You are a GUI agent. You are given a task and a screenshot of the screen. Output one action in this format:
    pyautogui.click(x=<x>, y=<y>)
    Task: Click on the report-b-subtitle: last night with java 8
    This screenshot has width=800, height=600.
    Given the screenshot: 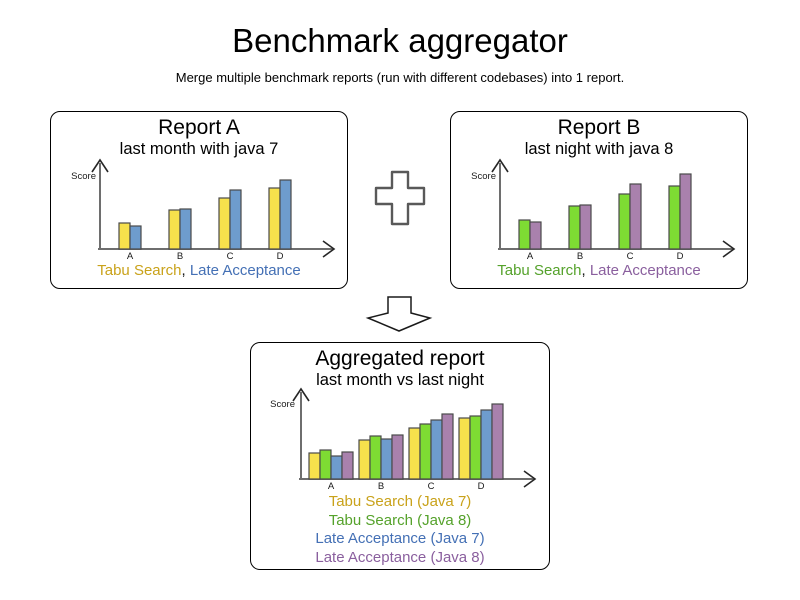 What is the action you would take?
    pyautogui.click(x=599, y=149)
    